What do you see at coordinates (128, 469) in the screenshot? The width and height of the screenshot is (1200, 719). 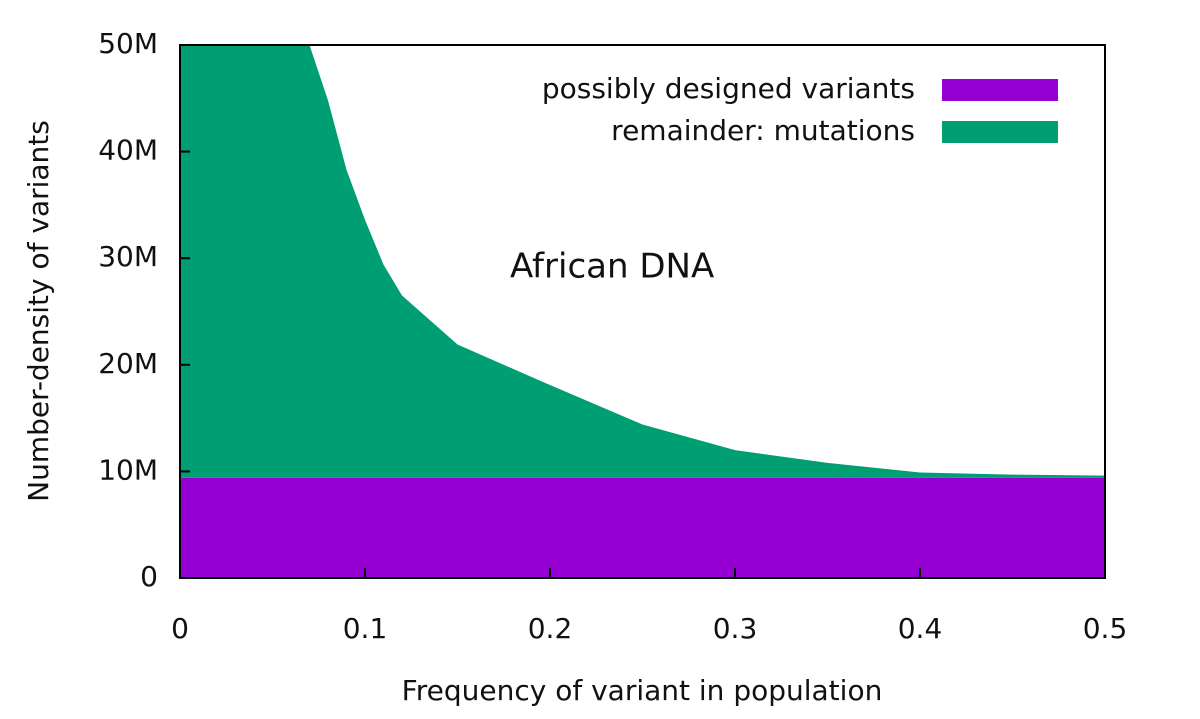 I see `y-tick-label: 10M` at bounding box center [128, 469].